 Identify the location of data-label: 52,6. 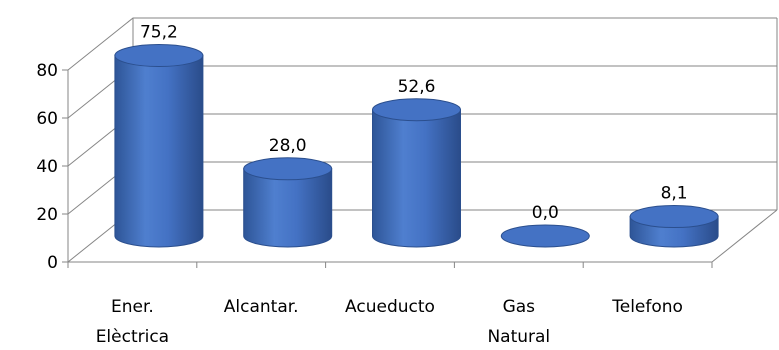
(417, 87).